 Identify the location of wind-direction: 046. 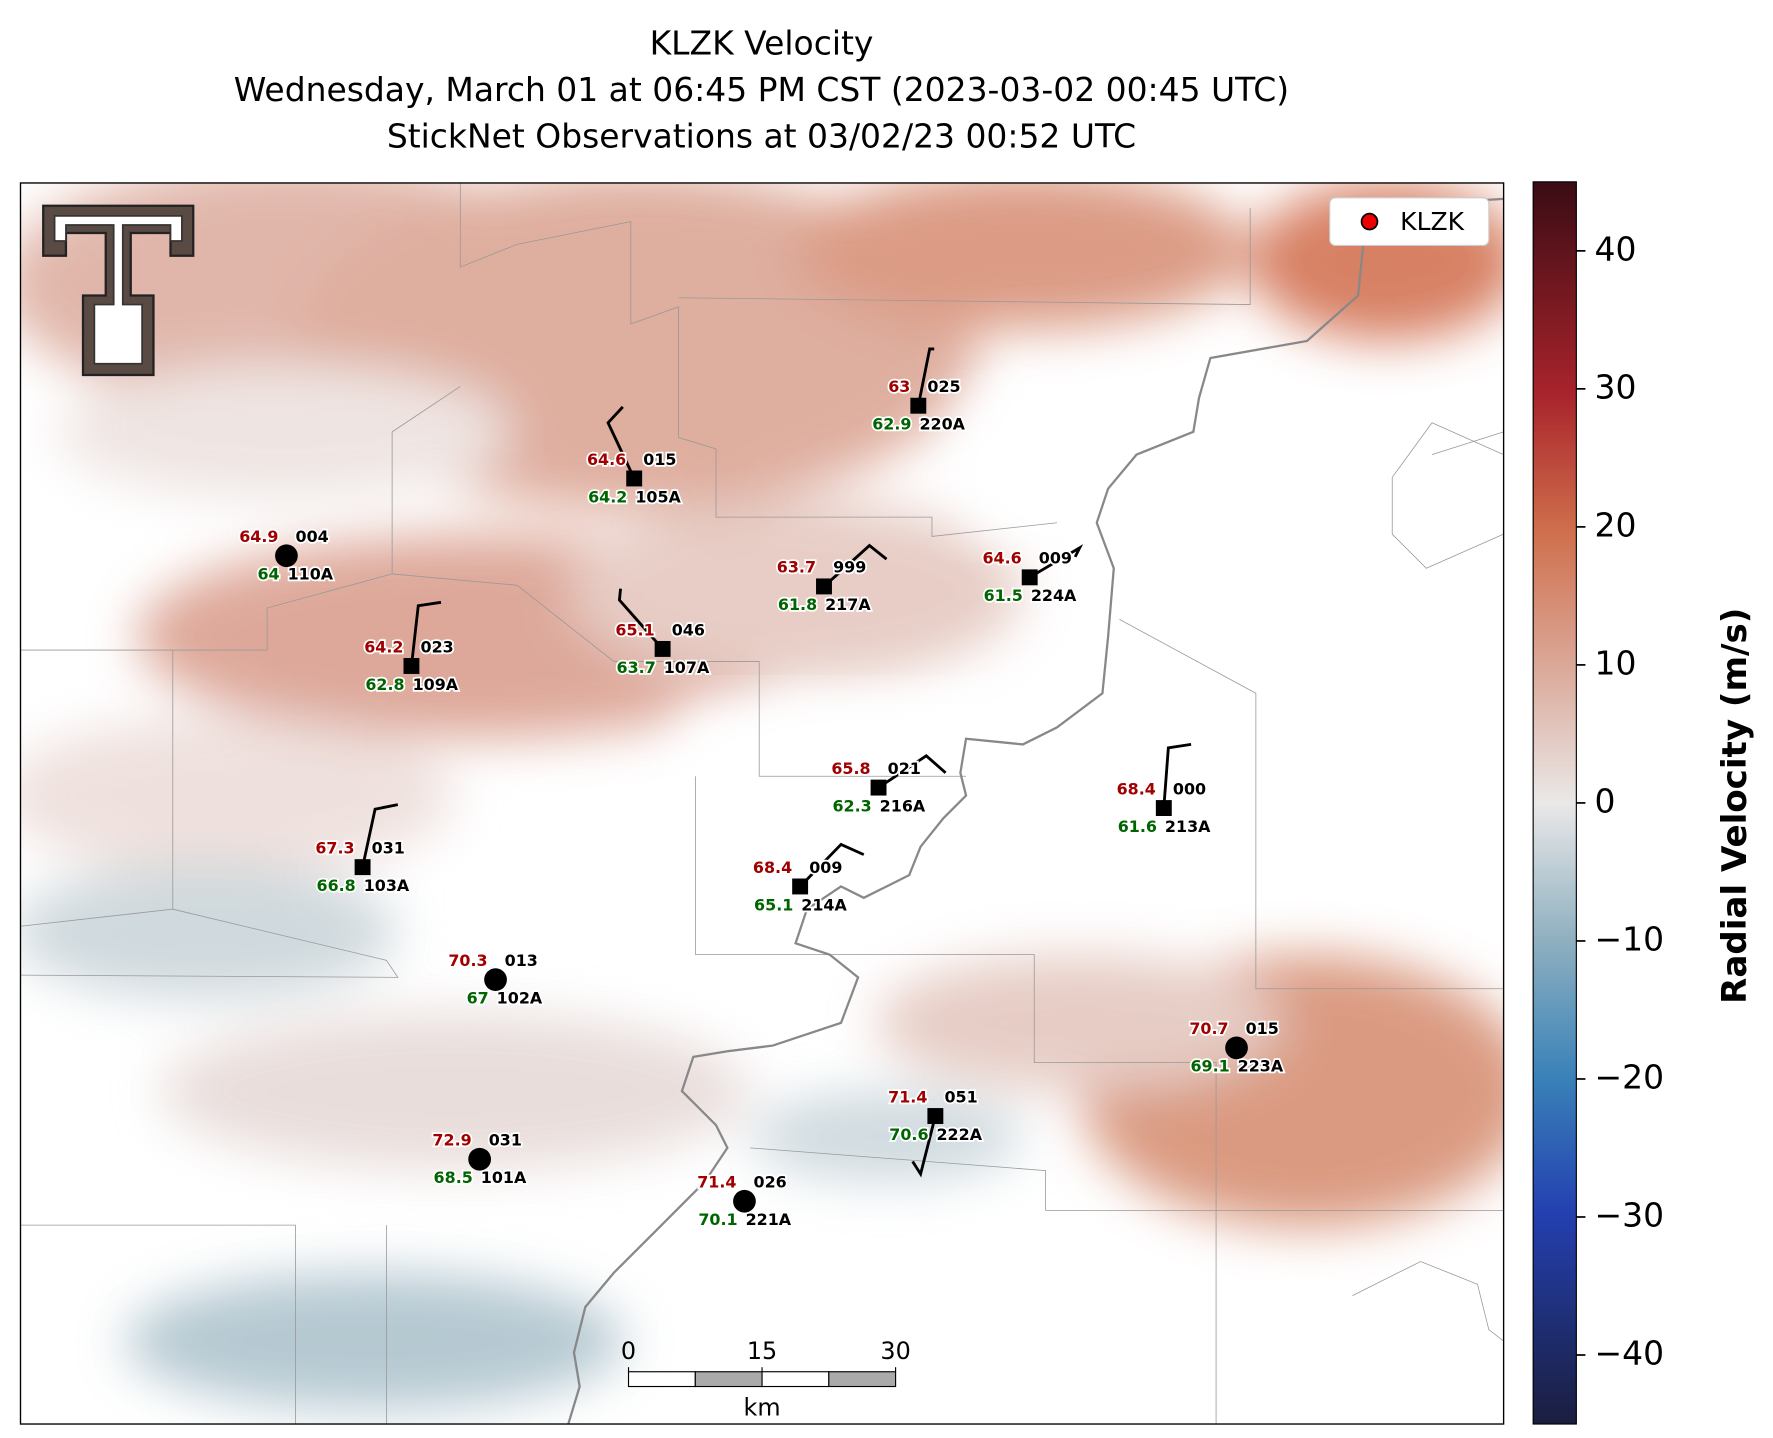
(688, 629).